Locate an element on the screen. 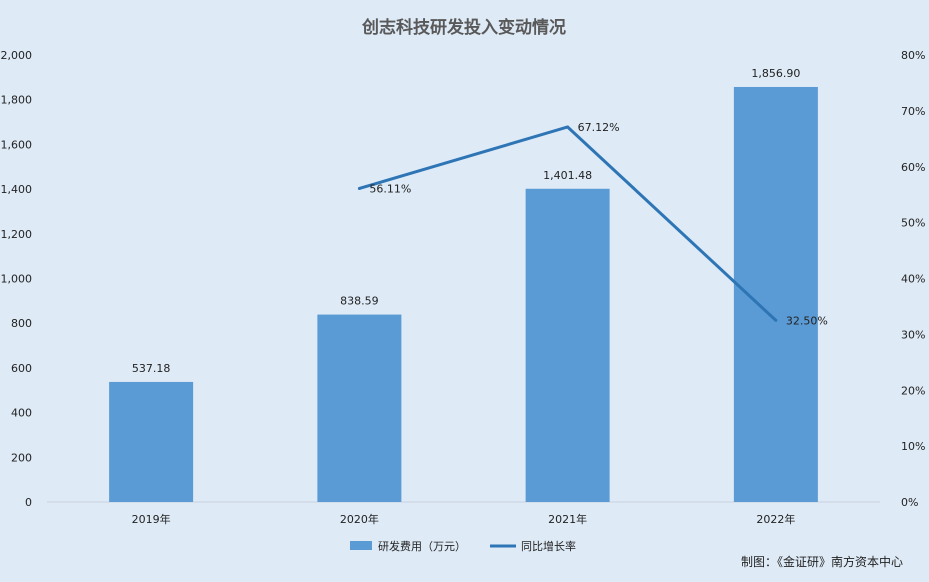  chart-title: 创志科技研发投入变动情况 is located at coordinates (463, 27).